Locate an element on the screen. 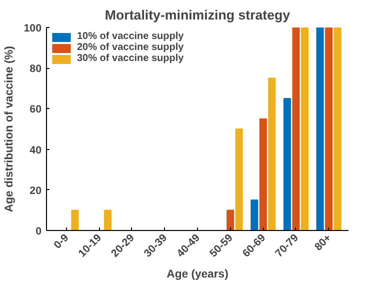 The height and width of the screenshot is (283, 378). y-tick-label: 60 is located at coordinates (36, 110).